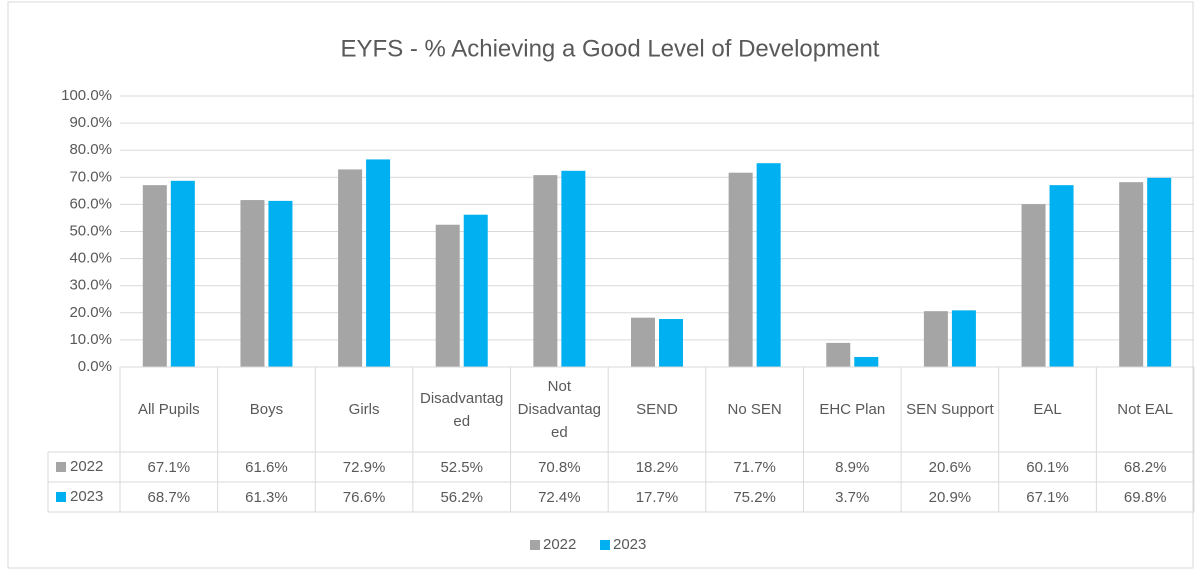 Image resolution: width=1198 pixels, height=570 pixels. What do you see at coordinates (86, 466) in the screenshot?
I see `table-series-name: 2022` at bounding box center [86, 466].